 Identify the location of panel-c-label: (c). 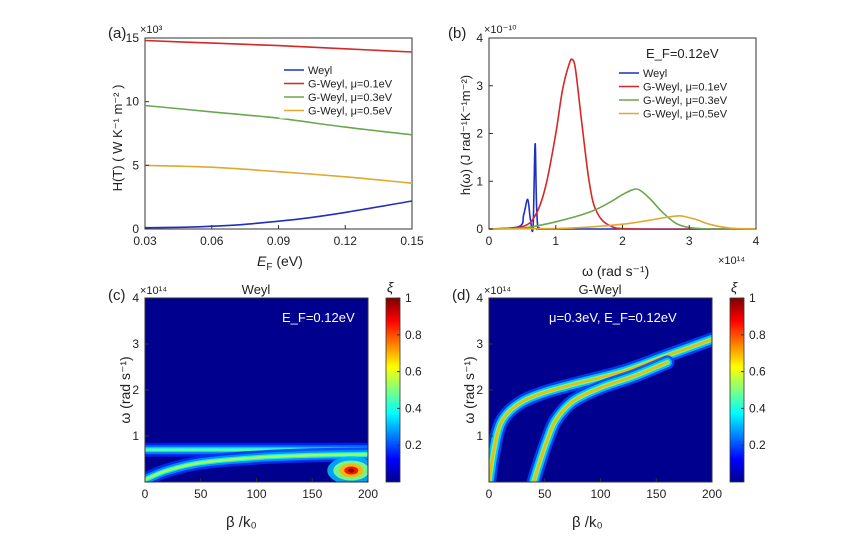
(117, 295).